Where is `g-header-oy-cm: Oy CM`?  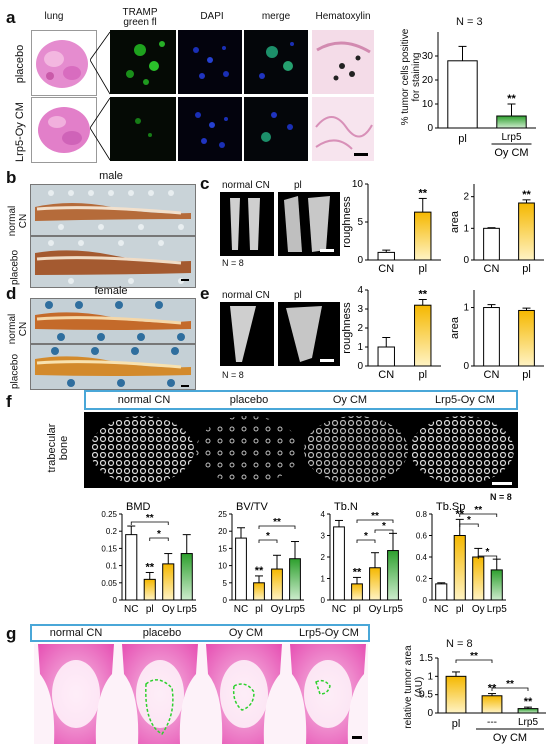
g-header-oy-cm: Oy CM is located at coordinates (246, 633).